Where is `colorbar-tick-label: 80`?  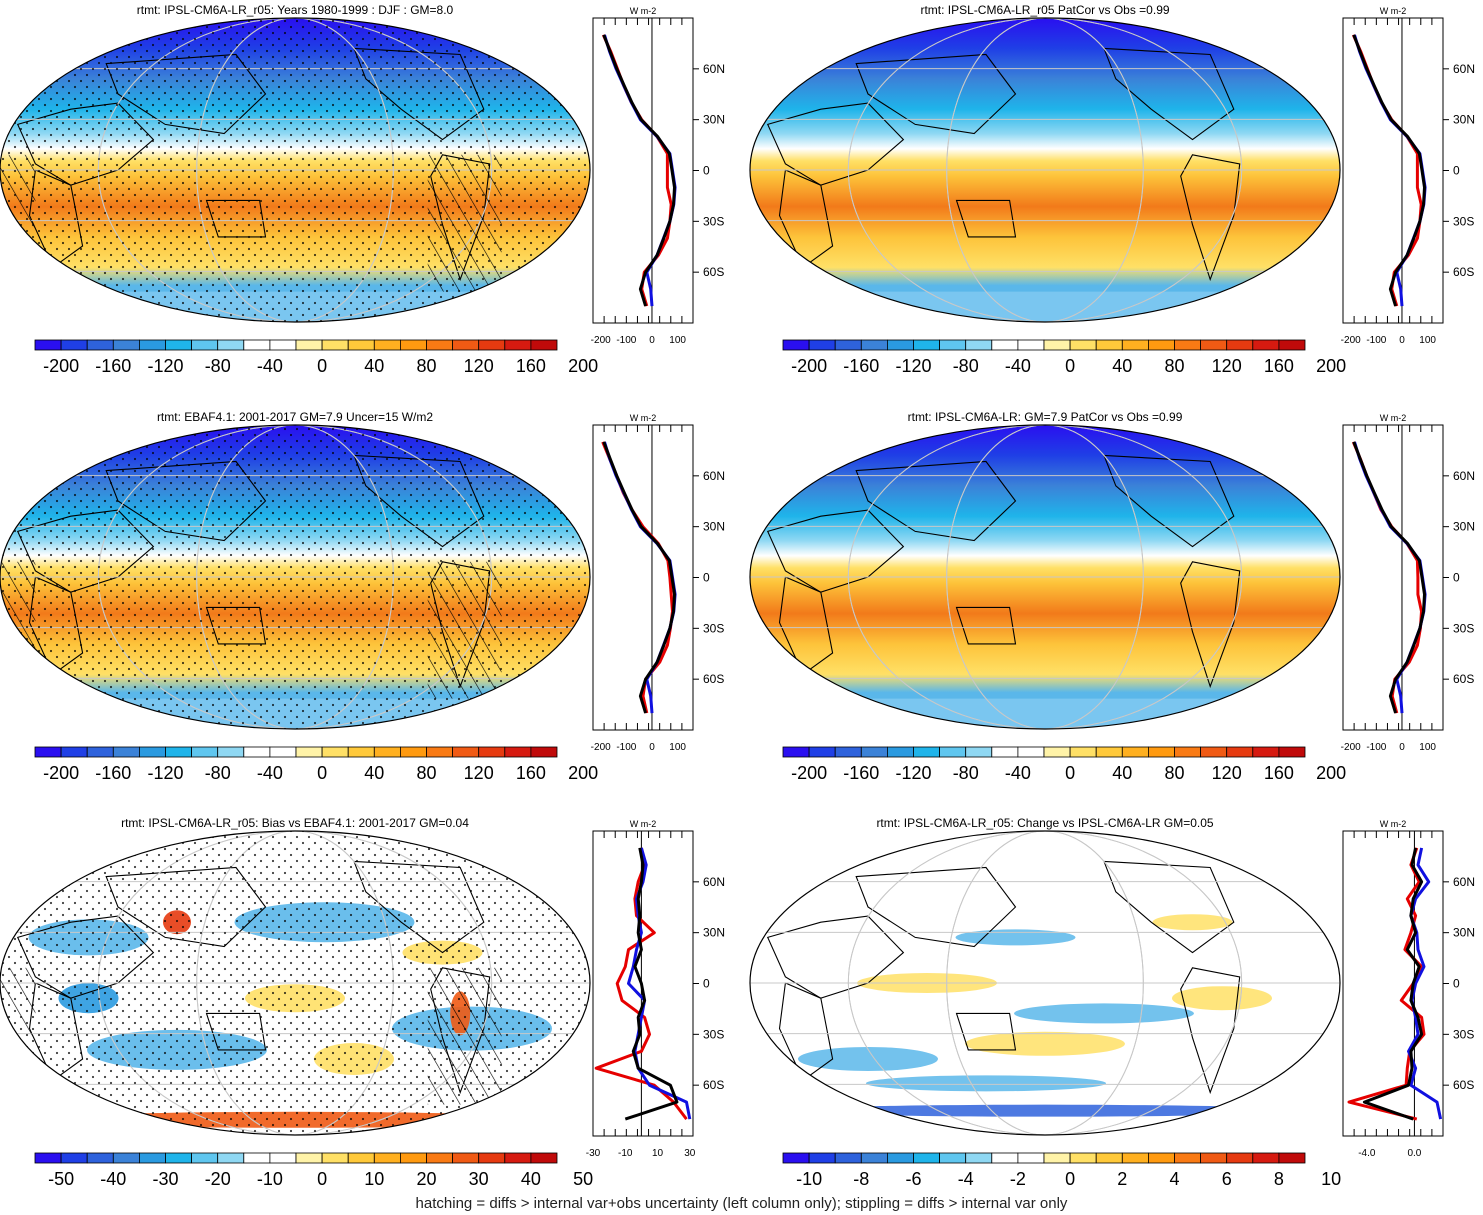 colorbar-tick-label: 80 is located at coordinates (426, 366).